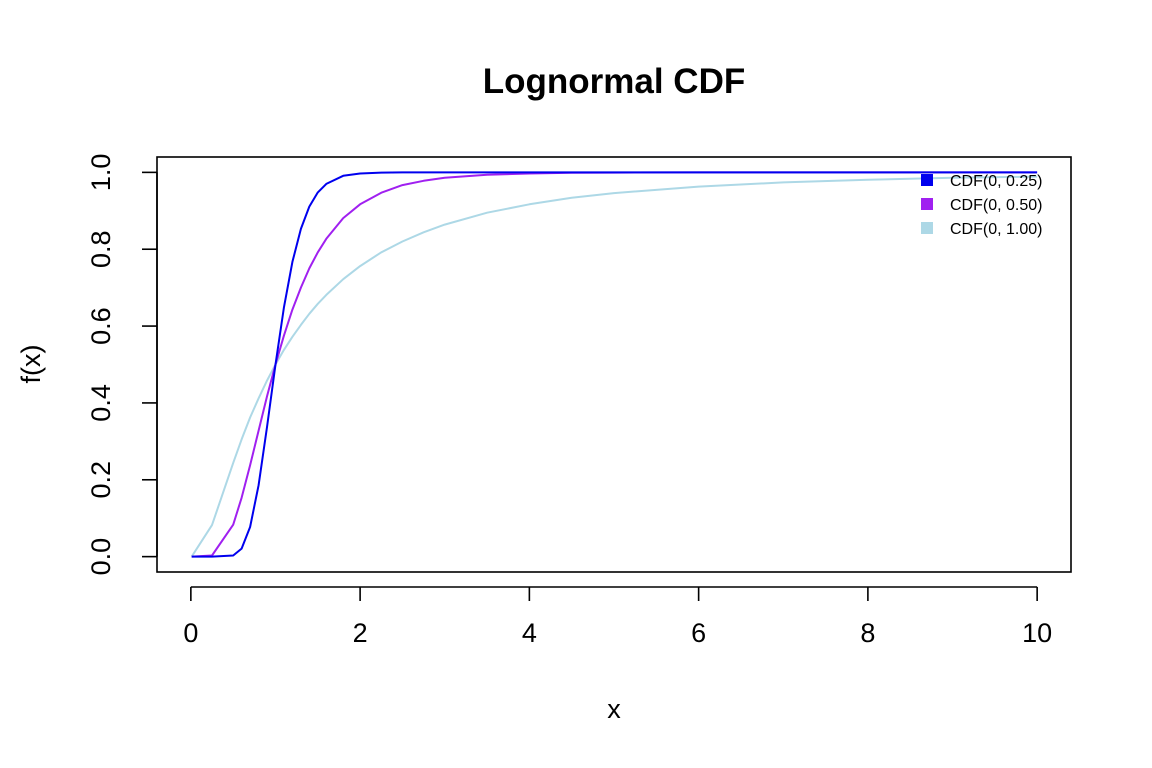  What do you see at coordinates (101, 249) in the screenshot?
I see `y-tick-label: 0.8` at bounding box center [101, 249].